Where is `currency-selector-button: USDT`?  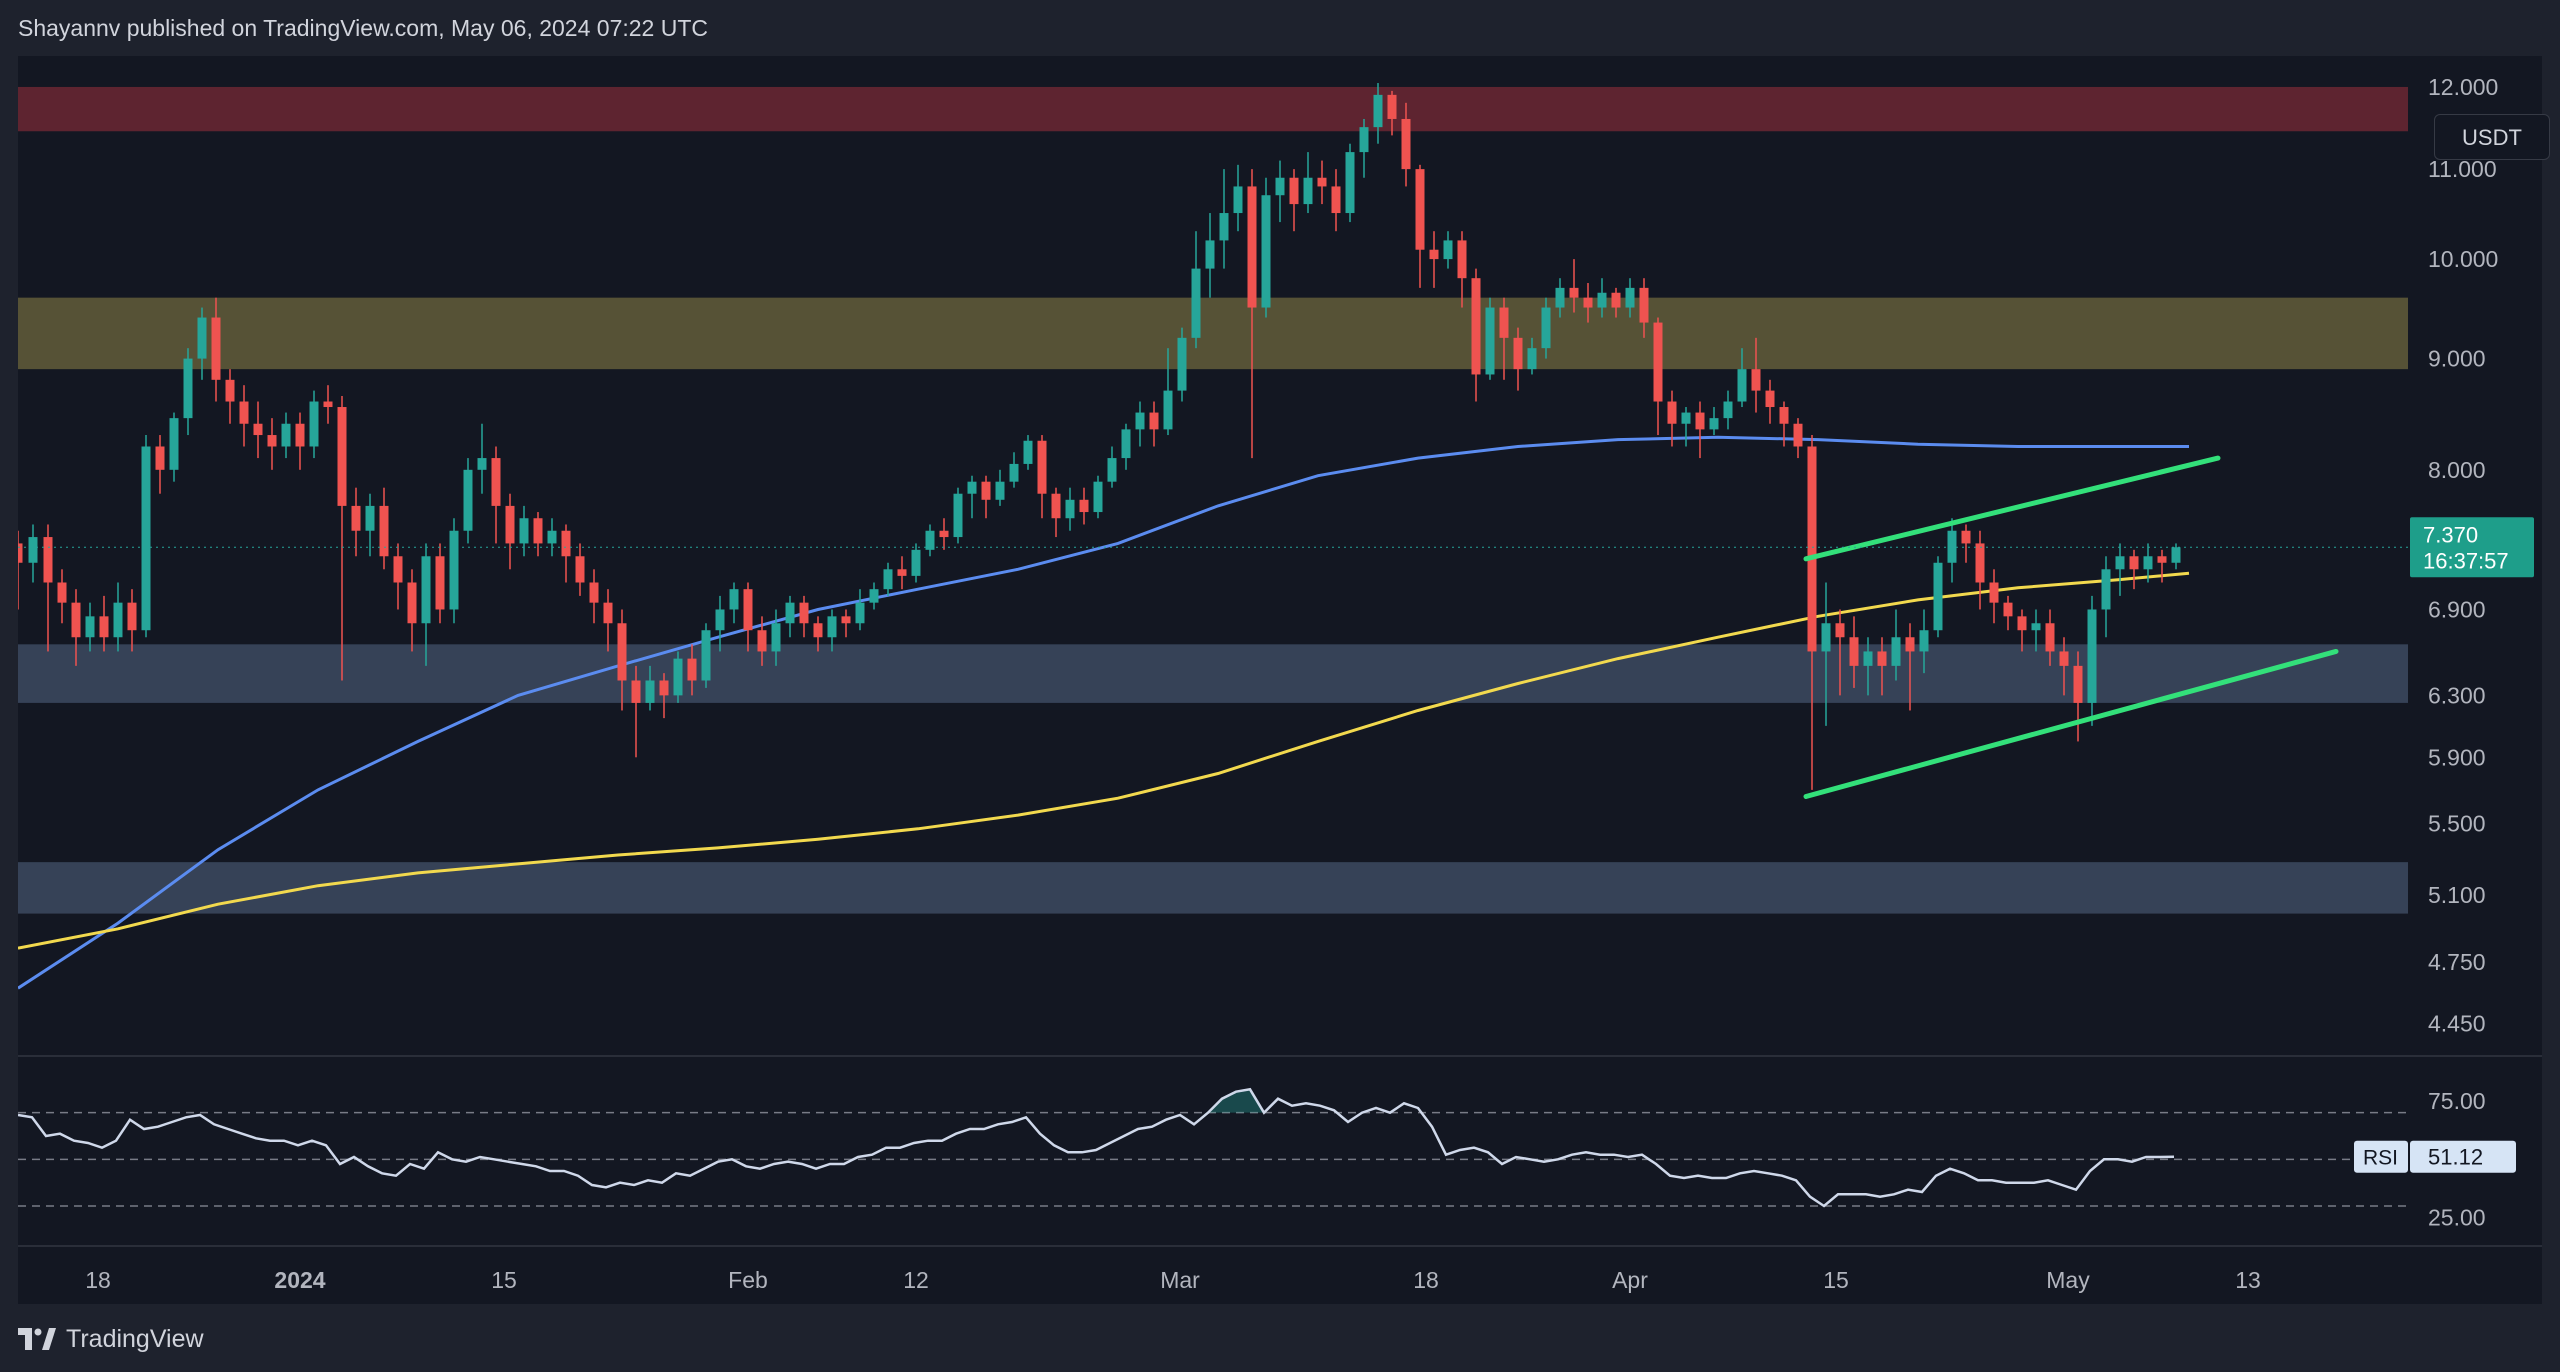 currency-selector-button: USDT is located at coordinates (2492, 137).